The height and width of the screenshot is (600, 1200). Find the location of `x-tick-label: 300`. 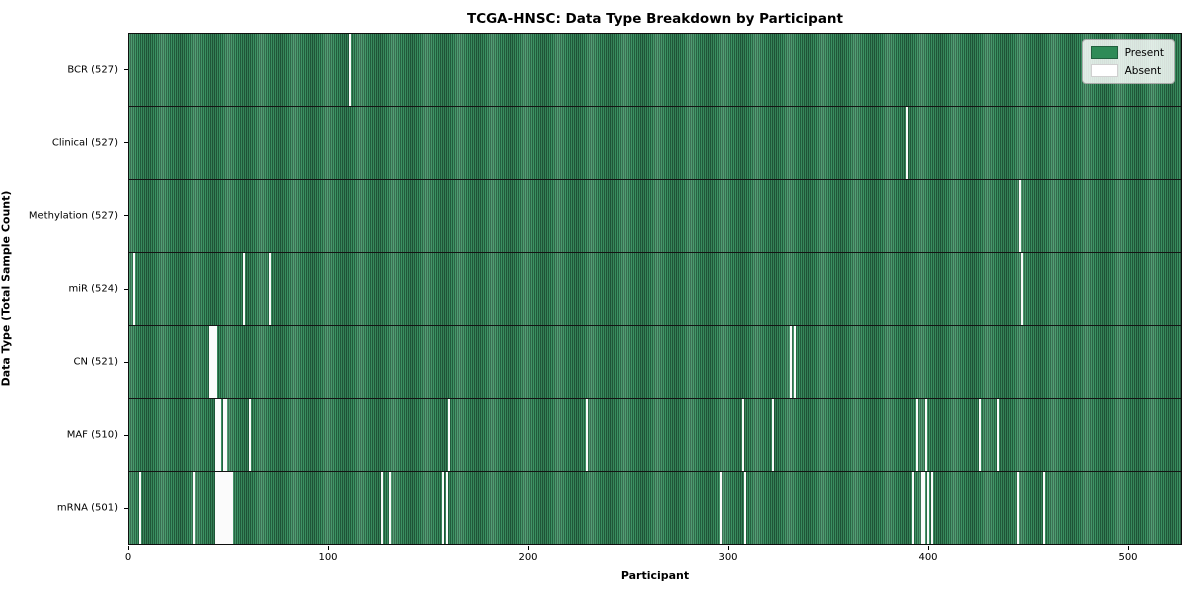

x-tick-label: 300 is located at coordinates (728, 557).